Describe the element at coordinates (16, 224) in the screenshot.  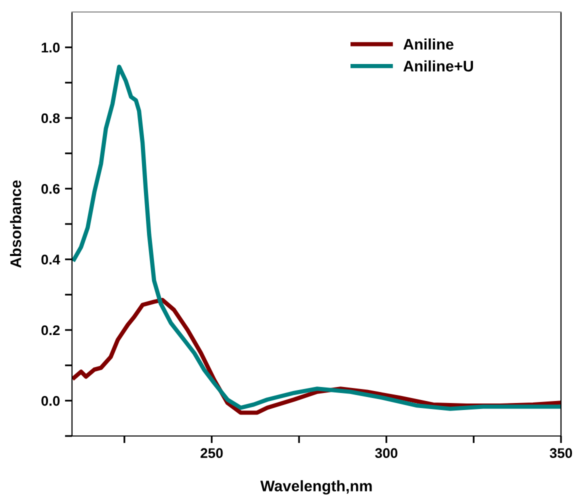
I see `y-axis-title: Absorbance` at that location.